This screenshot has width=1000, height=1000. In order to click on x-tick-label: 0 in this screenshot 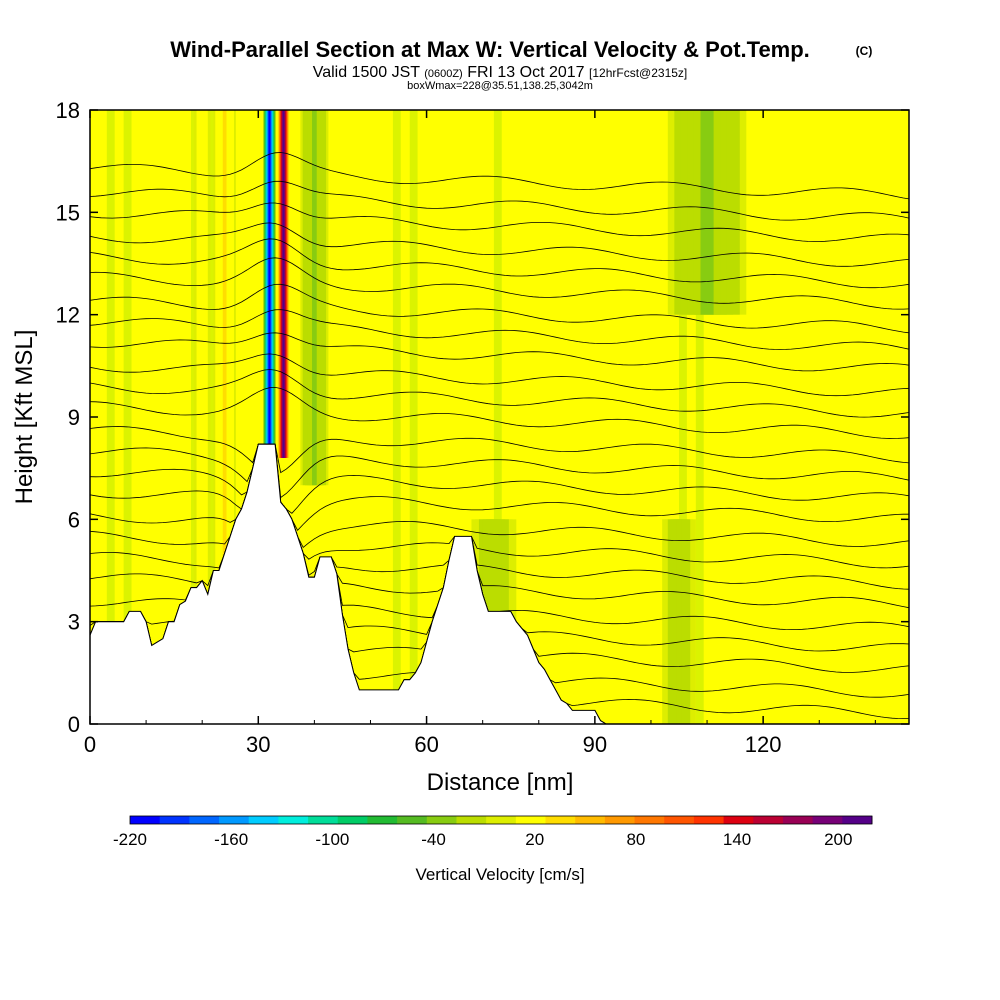, I will do `click(90, 744)`.